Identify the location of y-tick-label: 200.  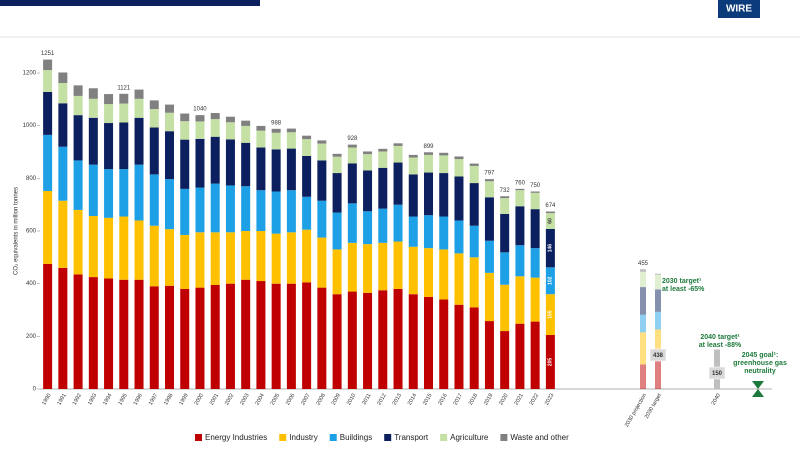
(31, 337).